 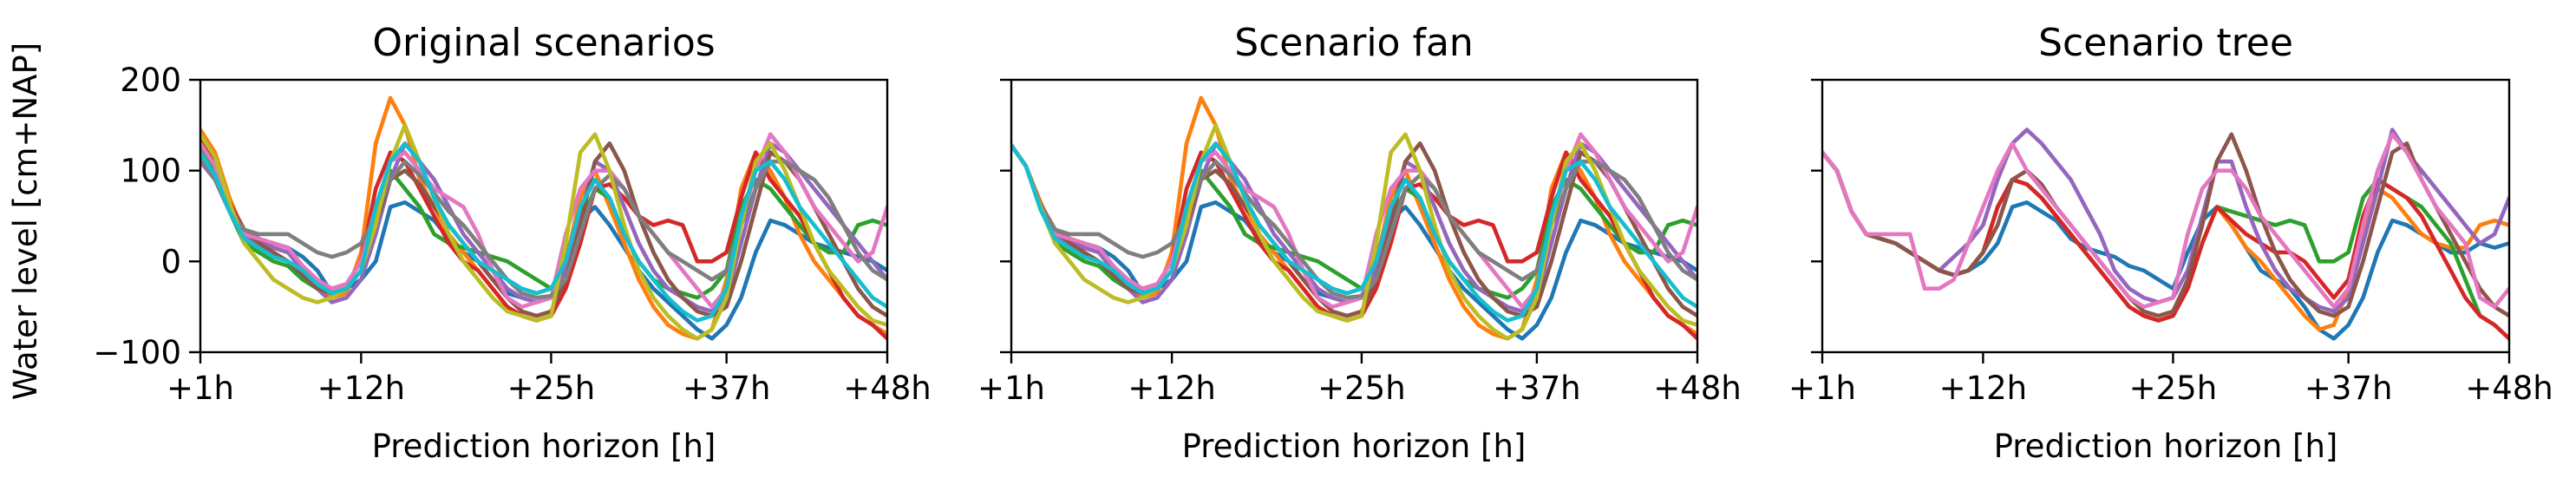 What do you see at coordinates (2165, 43) in the screenshot?
I see `chart-title: Scenario tree` at bounding box center [2165, 43].